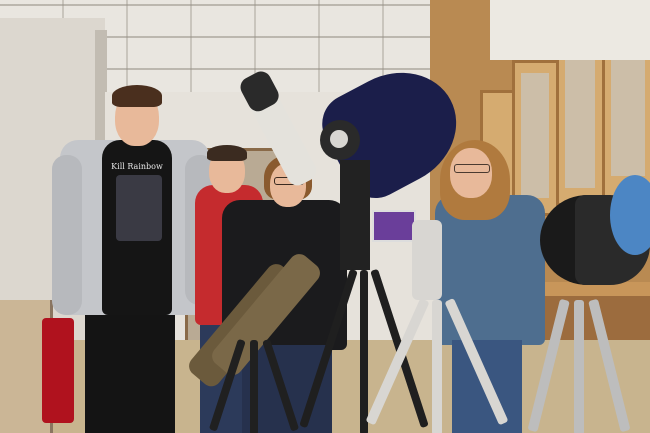 This screenshot has width=650, height=433. I want to click on cabinet-door, so click(536, 138).